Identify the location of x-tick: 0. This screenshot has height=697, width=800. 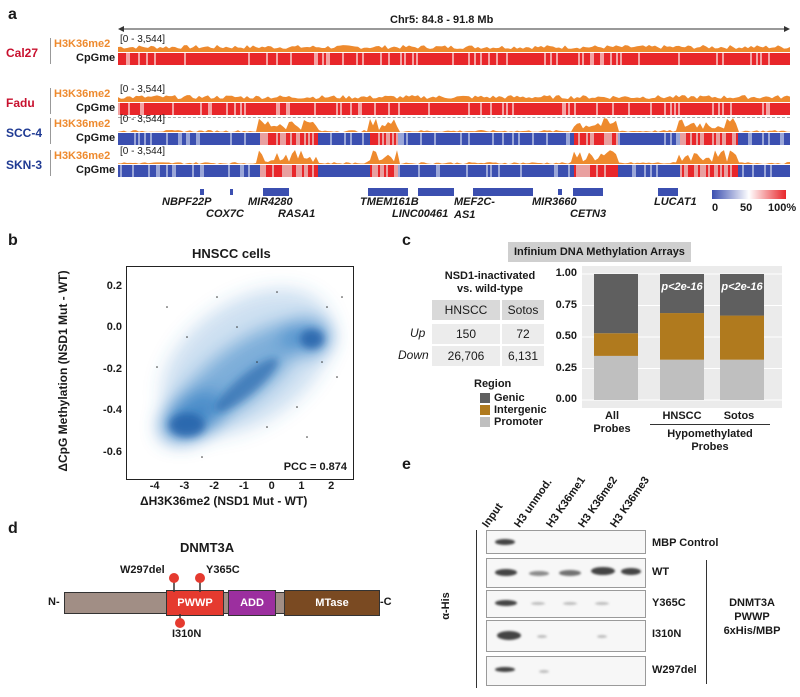
(271, 486).